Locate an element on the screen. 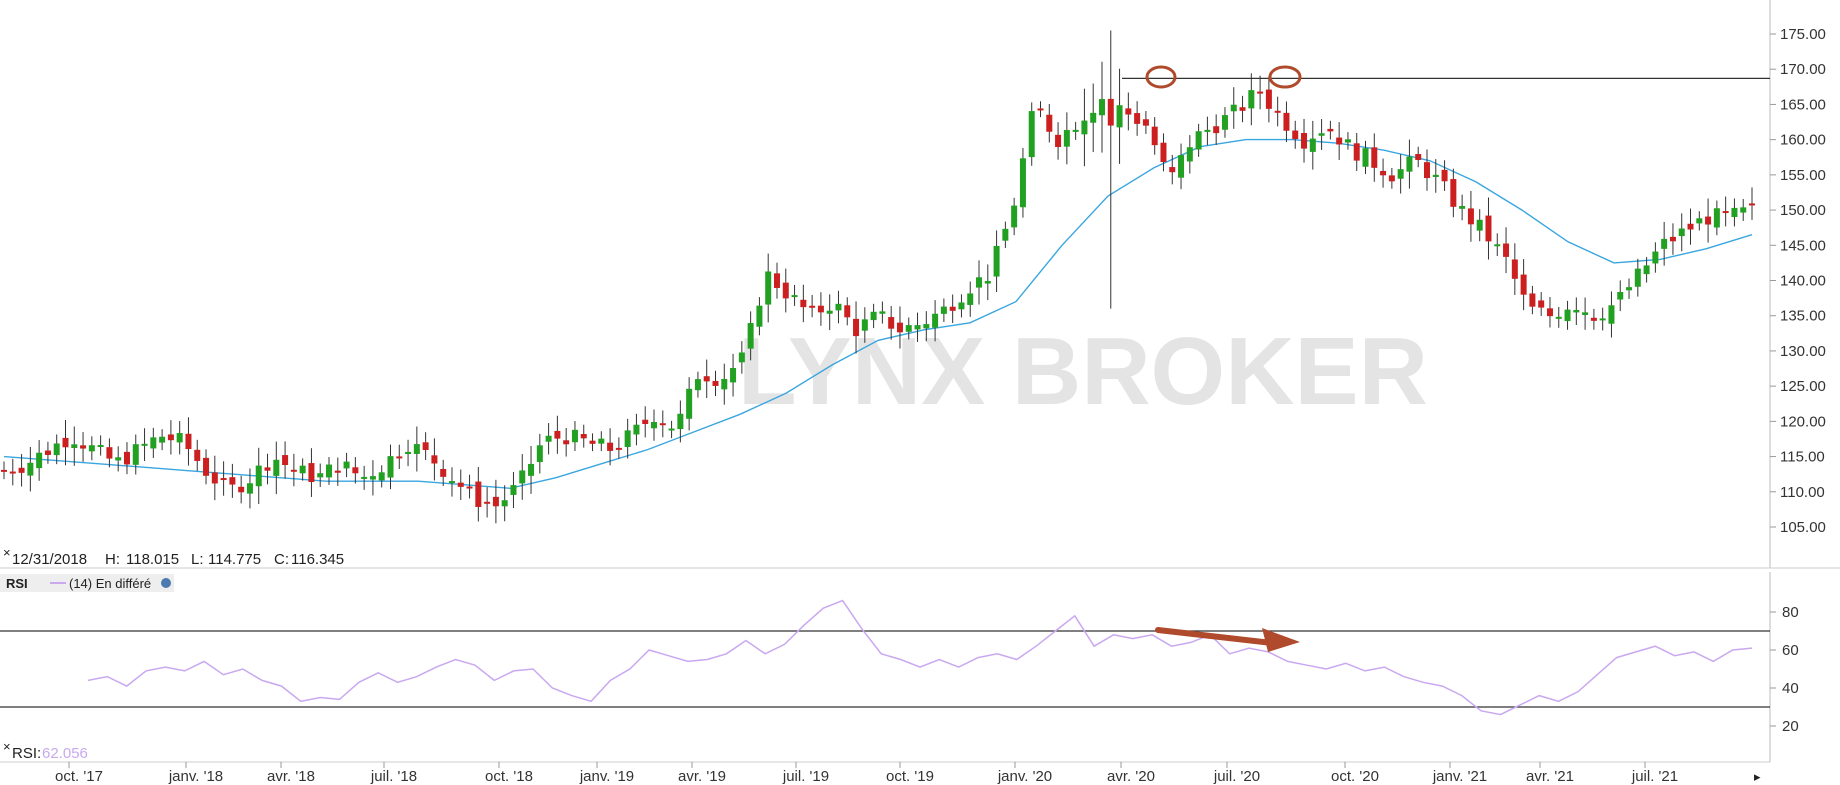 This screenshot has width=1840, height=785. price-y-tick-label: 170.00 is located at coordinates (1803, 69).